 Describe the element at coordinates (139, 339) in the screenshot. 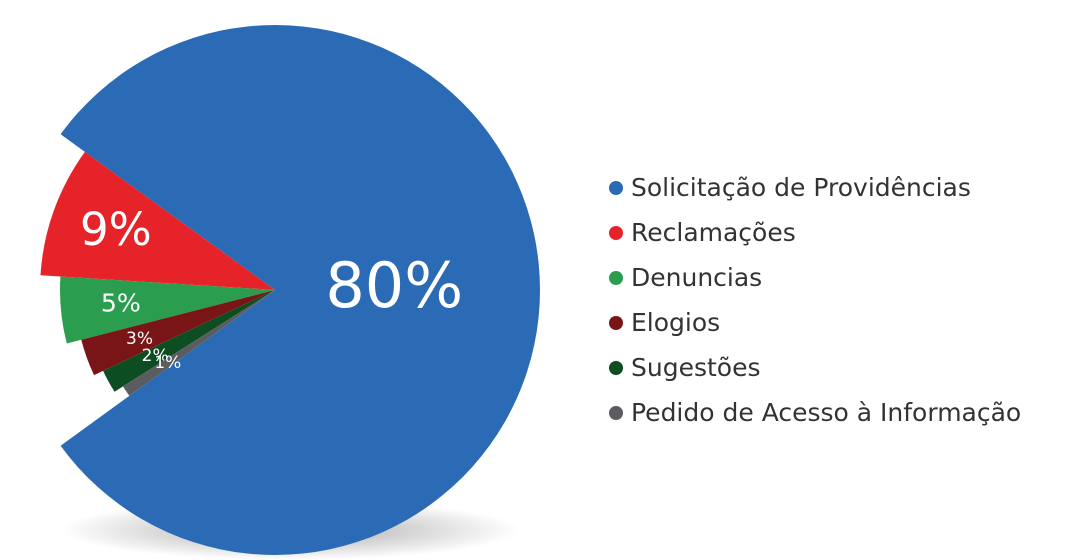

I see `slice-label: 3%` at that location.